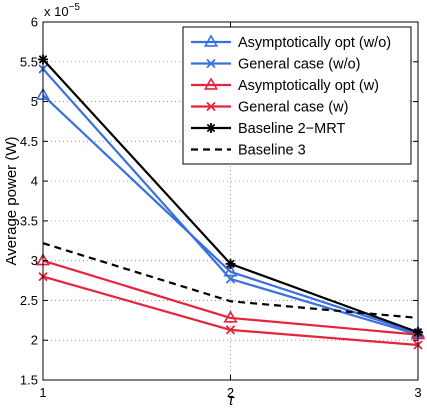 Image resolution: width=427 pixels, height=411 pixels. What do you see at coordinates (29, 380) in the screenshot?
I see `y-tick-label: 1.5` at bounding box center [29, 380].